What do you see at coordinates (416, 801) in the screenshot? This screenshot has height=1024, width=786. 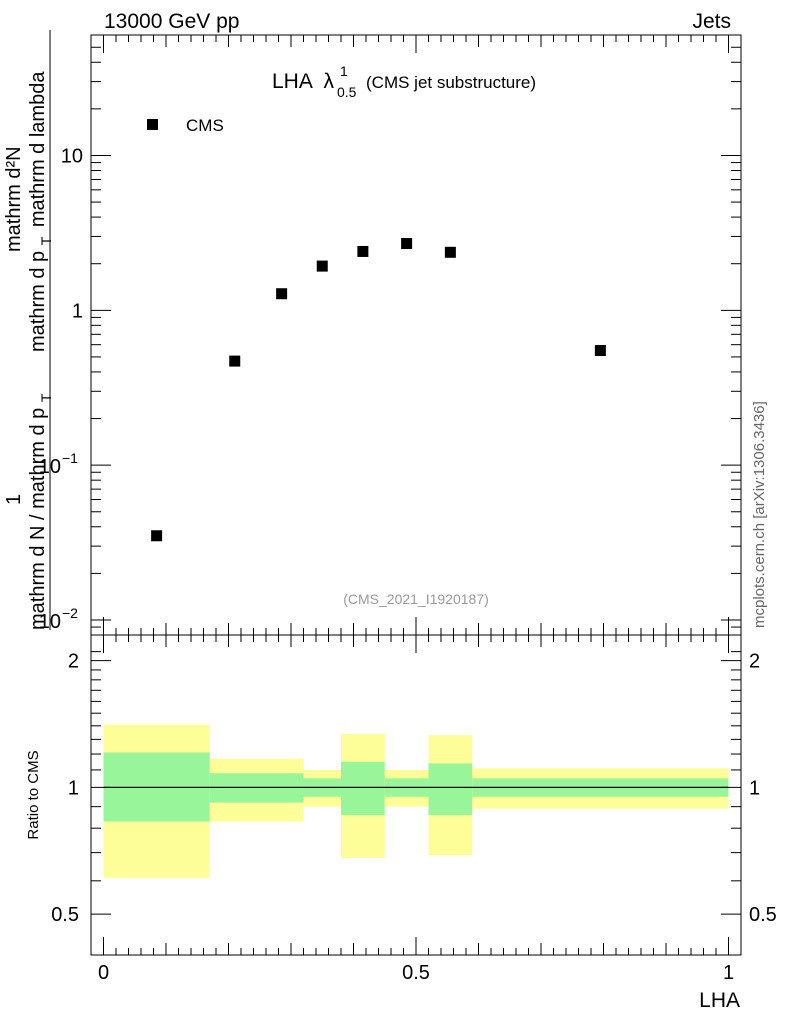 I see `ratio-bands` at bounding box center [416, 801].